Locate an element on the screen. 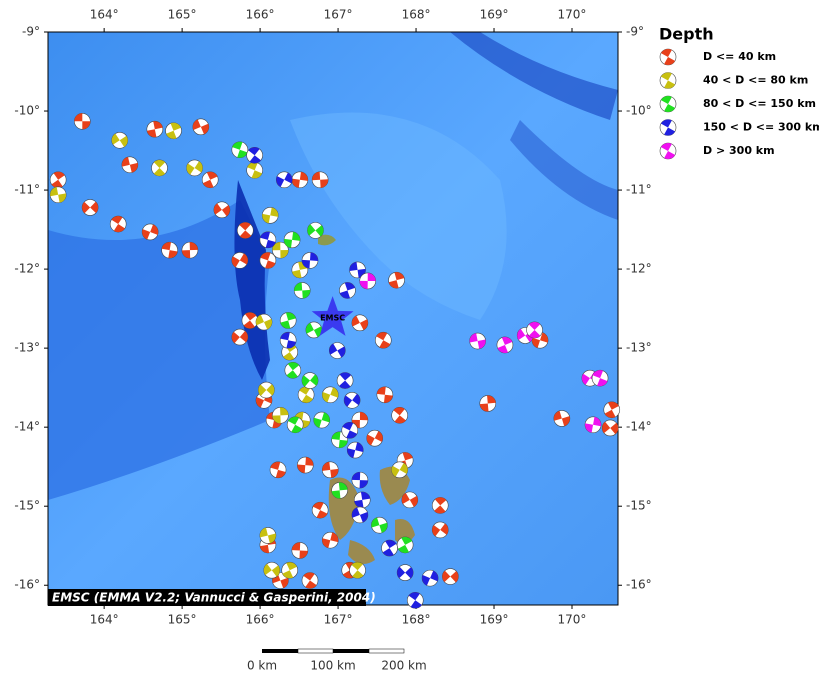 This screenshot has height=685, width=819. y-tick-label: -10° is located at coordinates (27, 111).